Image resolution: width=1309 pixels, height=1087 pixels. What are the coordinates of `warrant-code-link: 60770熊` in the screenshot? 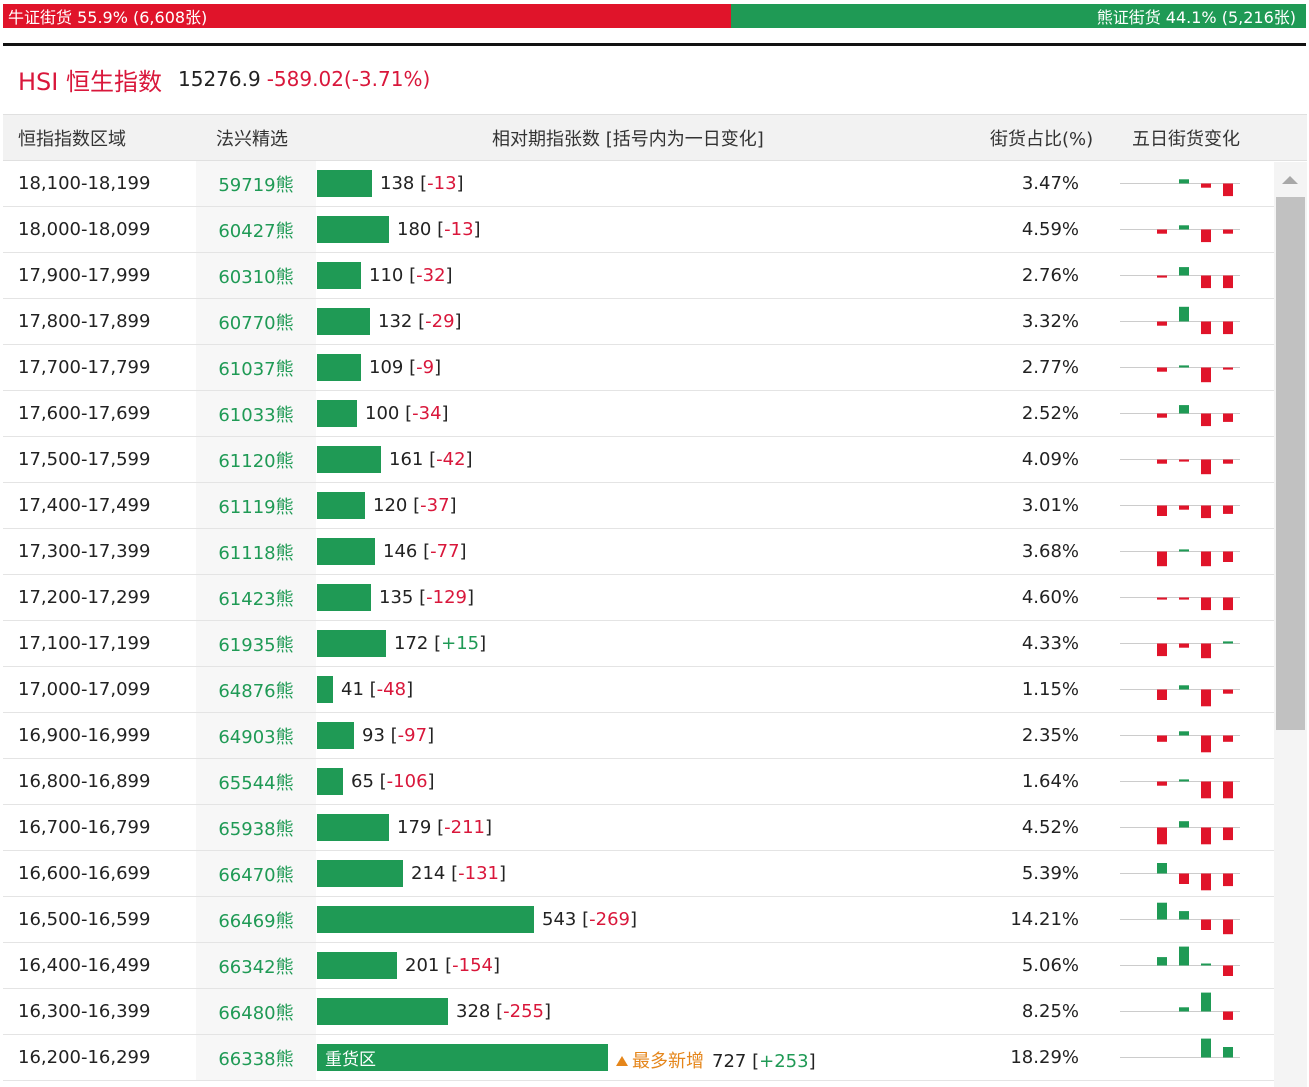 It's located at (256, 321).